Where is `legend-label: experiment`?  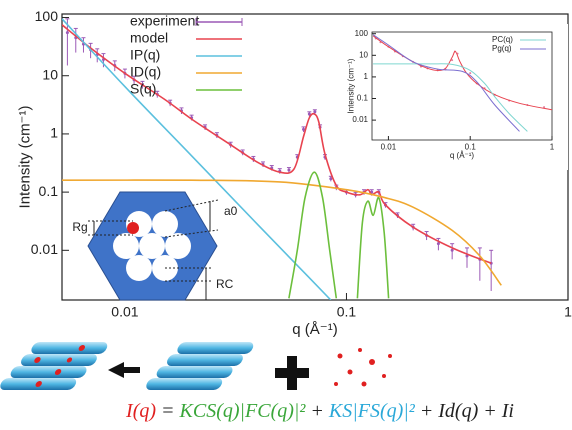 legend-label: experiment is located at coordinates (164, 21).